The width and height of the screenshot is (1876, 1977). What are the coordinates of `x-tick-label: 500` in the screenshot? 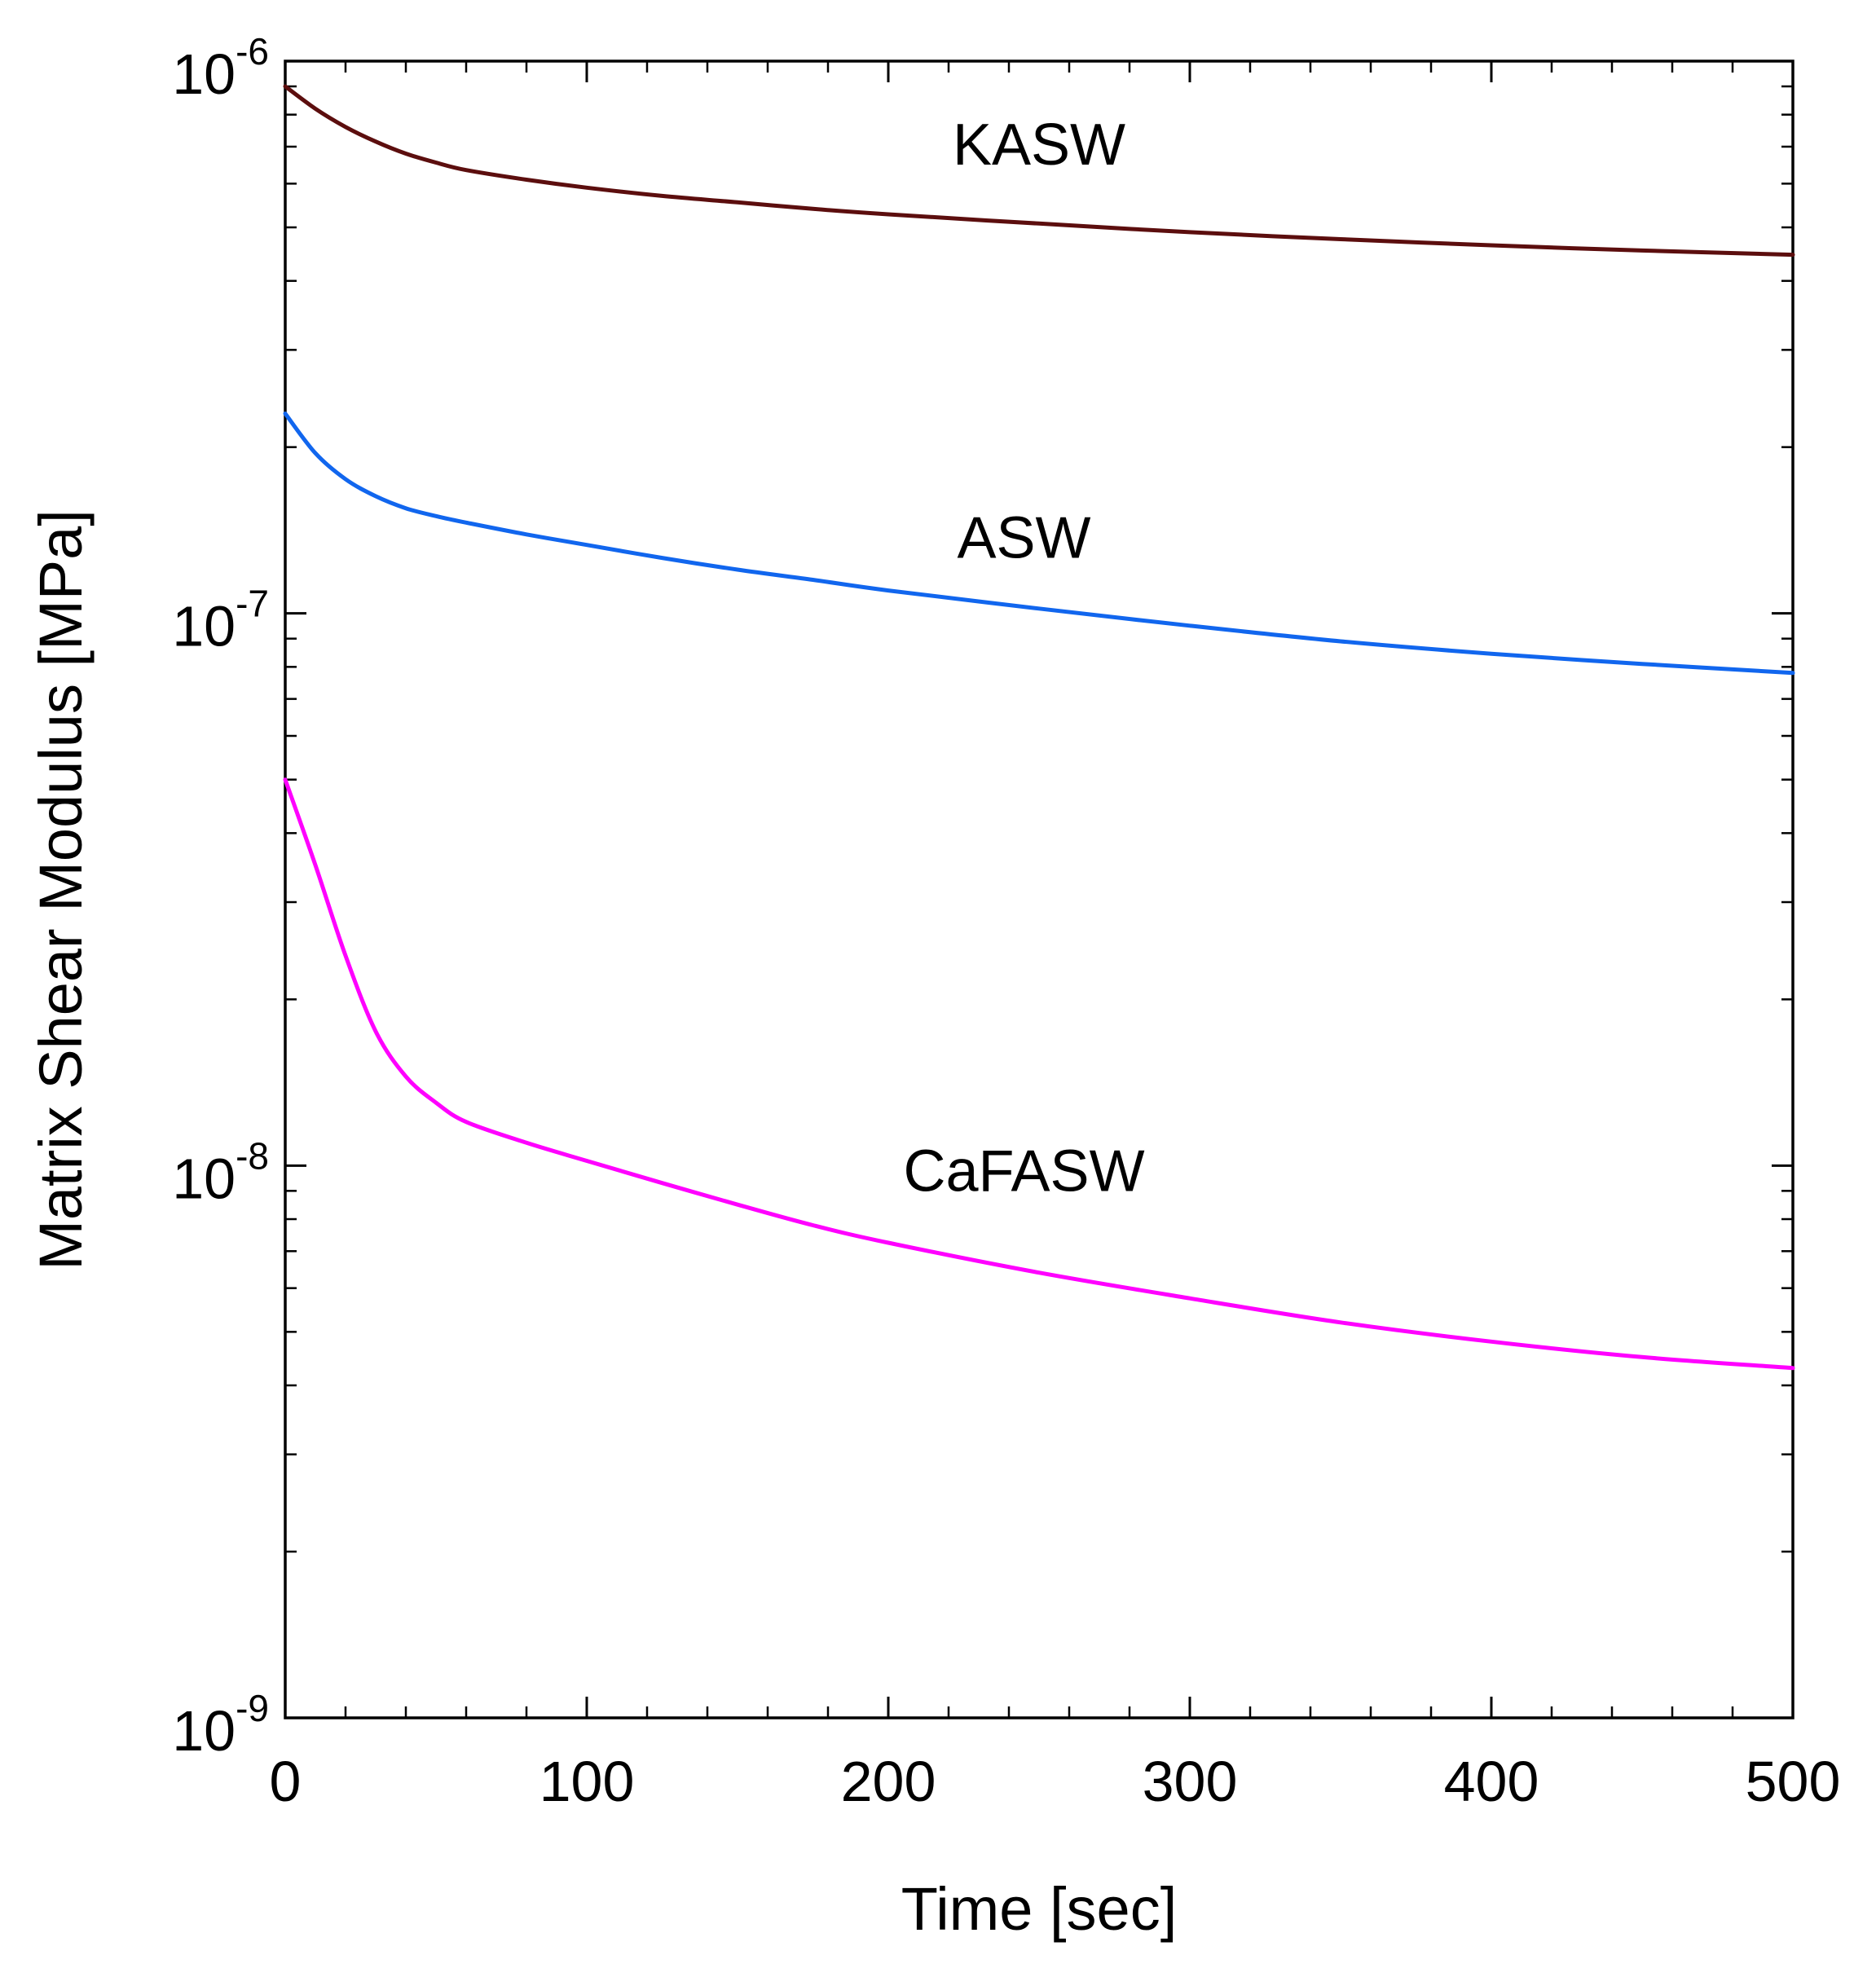 It's located at (1793, 1782).